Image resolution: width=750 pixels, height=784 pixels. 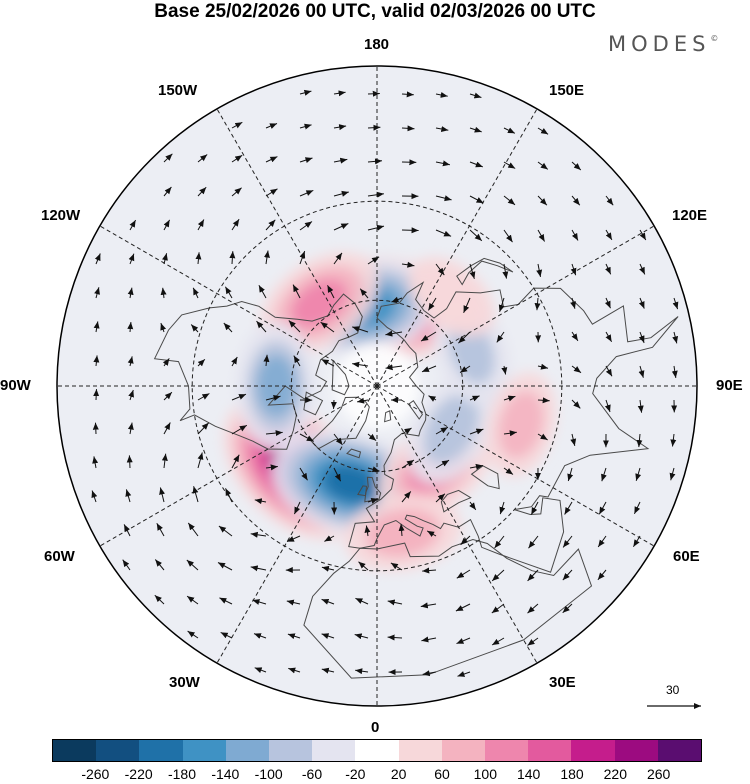 What do you see at coordinates (225, 774) in the screenshot?
I see `colorbar-tick-label: -140` at bounding box center [225, 774].